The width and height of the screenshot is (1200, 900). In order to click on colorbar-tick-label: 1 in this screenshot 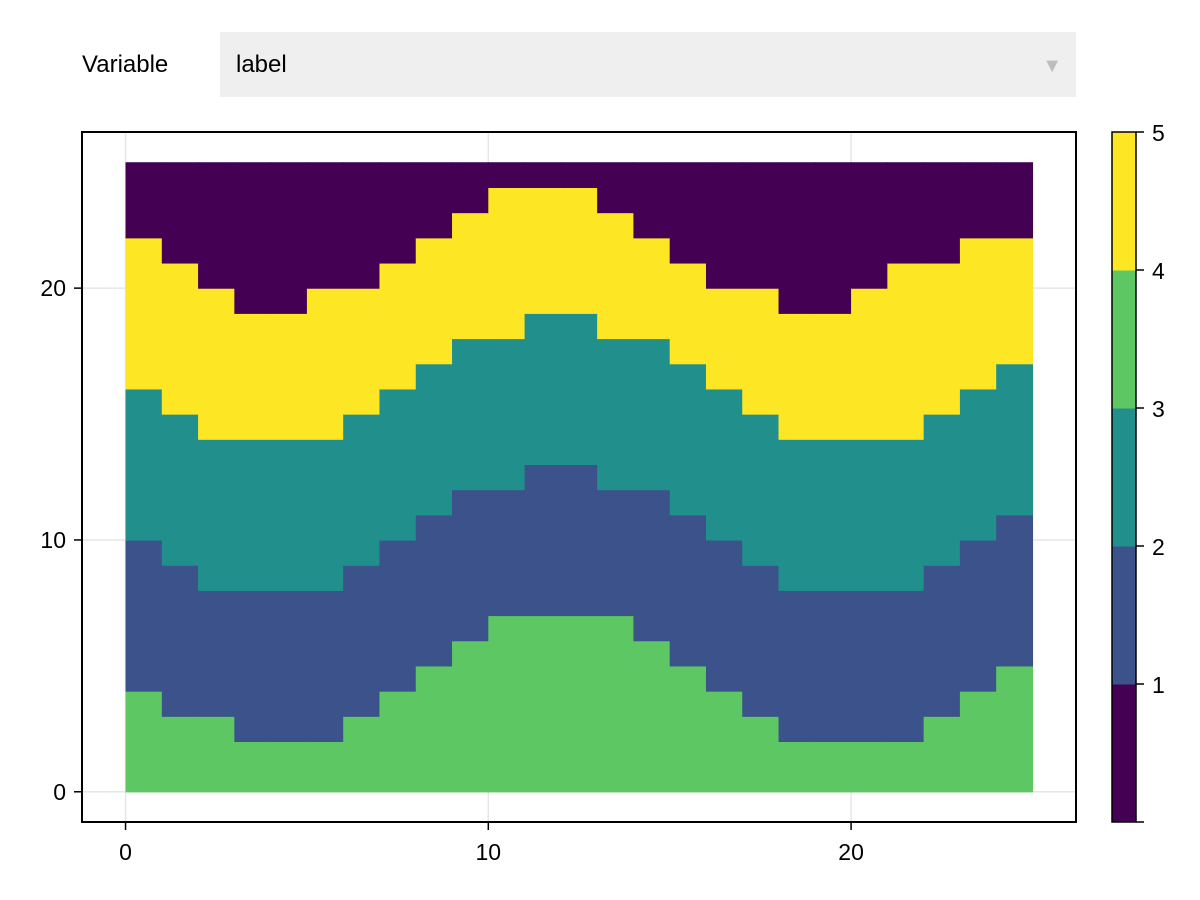, I will do `click(1158, 685)`.